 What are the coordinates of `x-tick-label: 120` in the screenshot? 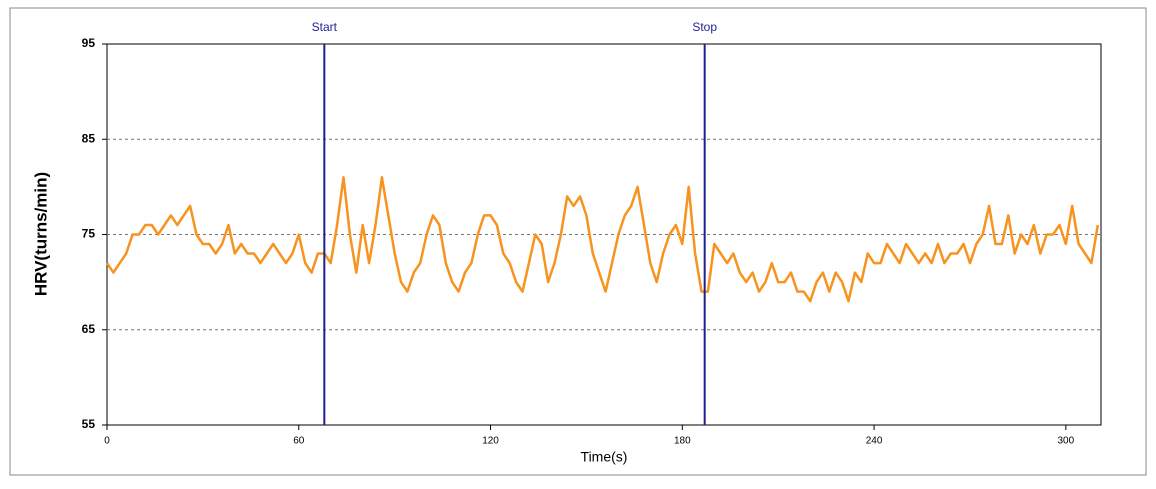 It's located at (490, 441).